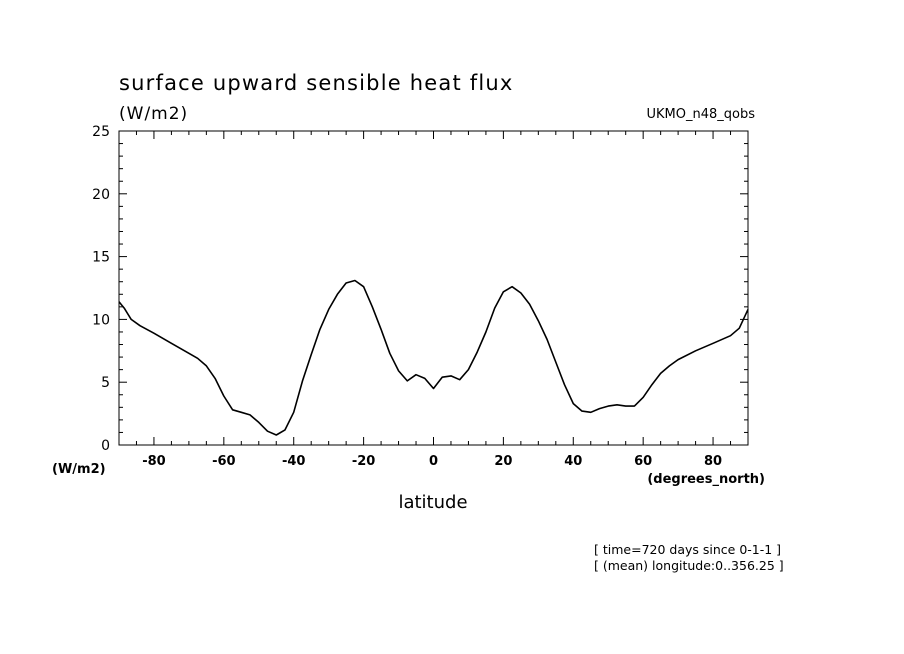 This screenshot has height=654, width=904. I want to click on x-axis-label: latitude, so click(432, 502).